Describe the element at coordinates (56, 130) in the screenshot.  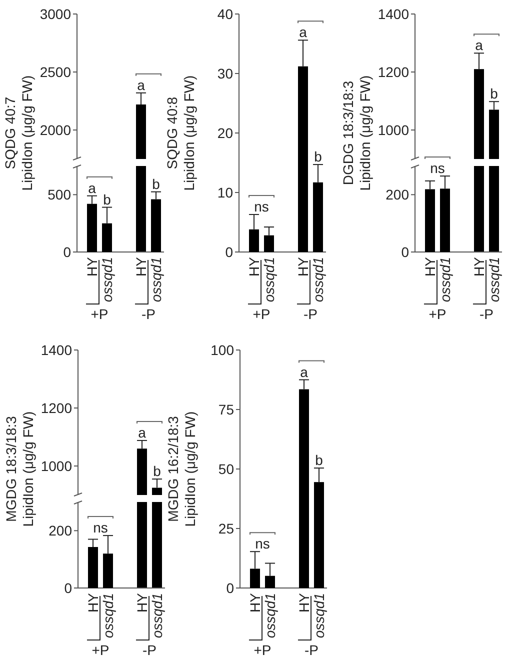
I see `y-tick-label: 2000` at that location.